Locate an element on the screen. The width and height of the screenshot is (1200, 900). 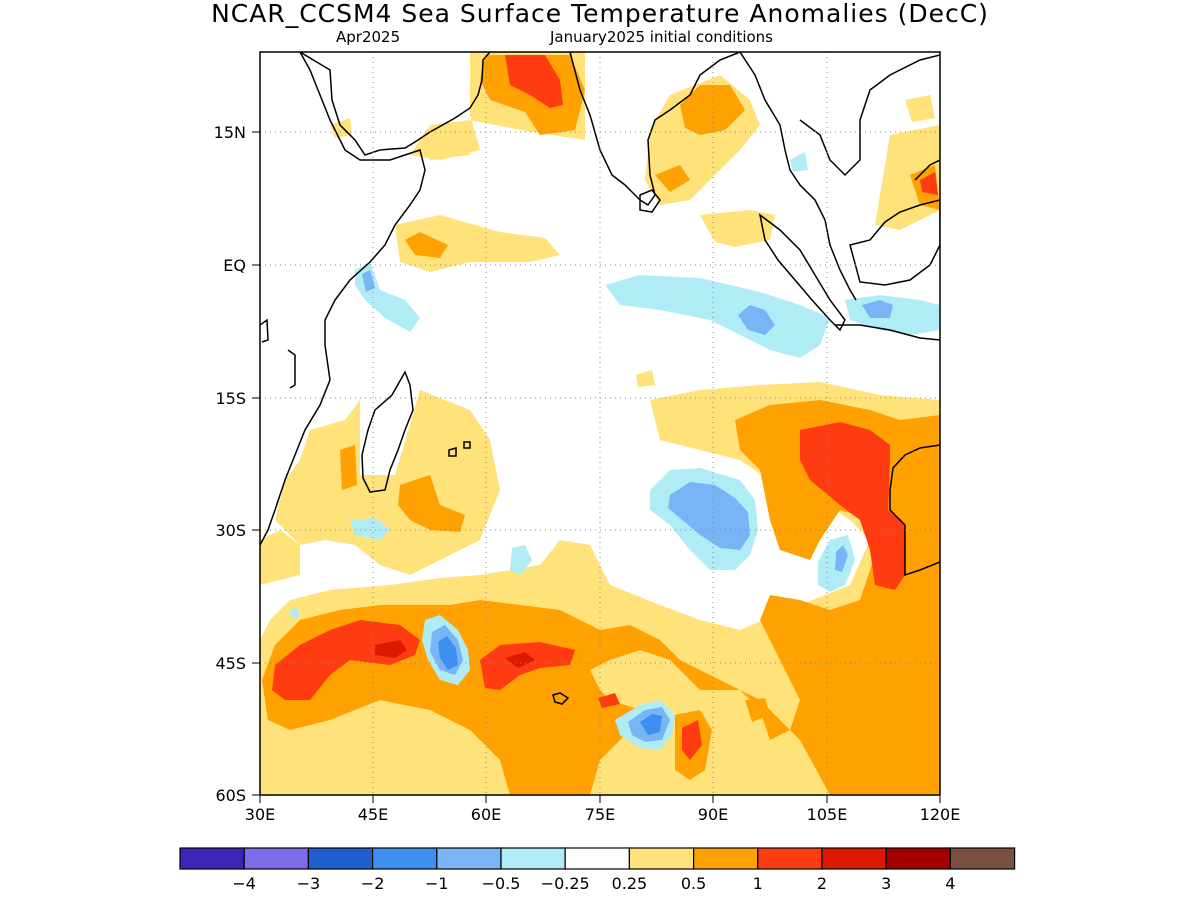
initial-conditions: January2025 initial conditions is located at coordinates (661, 37).